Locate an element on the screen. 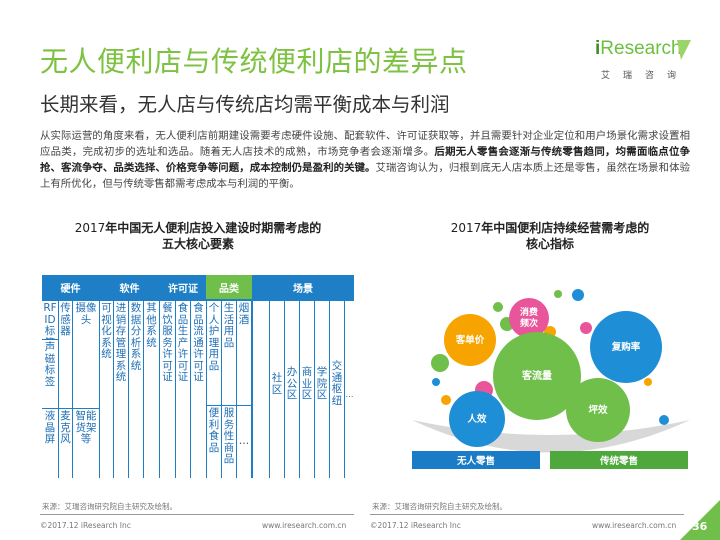 This screenshot has width=720, height=540. bubble-repurchase is located at coordinates (626, 347).